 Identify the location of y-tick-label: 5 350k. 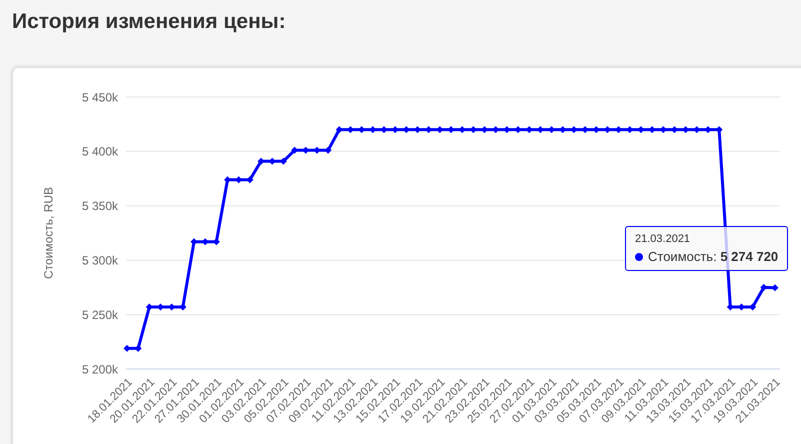
(100, 206).